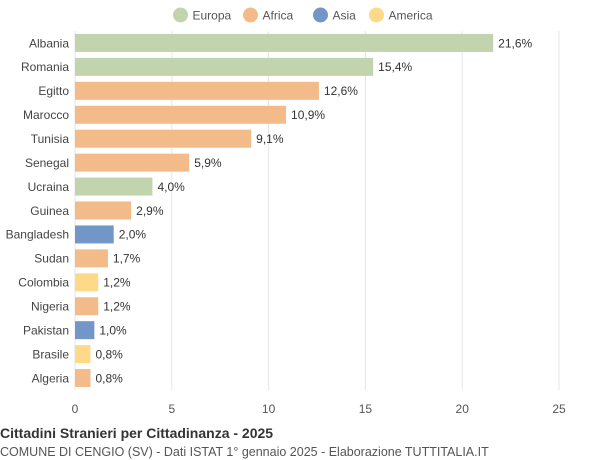 This screenshot has height=460, width=600. Describe the element at coordinates (284, 42) in the screenshot. I see `bar-albania` at that location.